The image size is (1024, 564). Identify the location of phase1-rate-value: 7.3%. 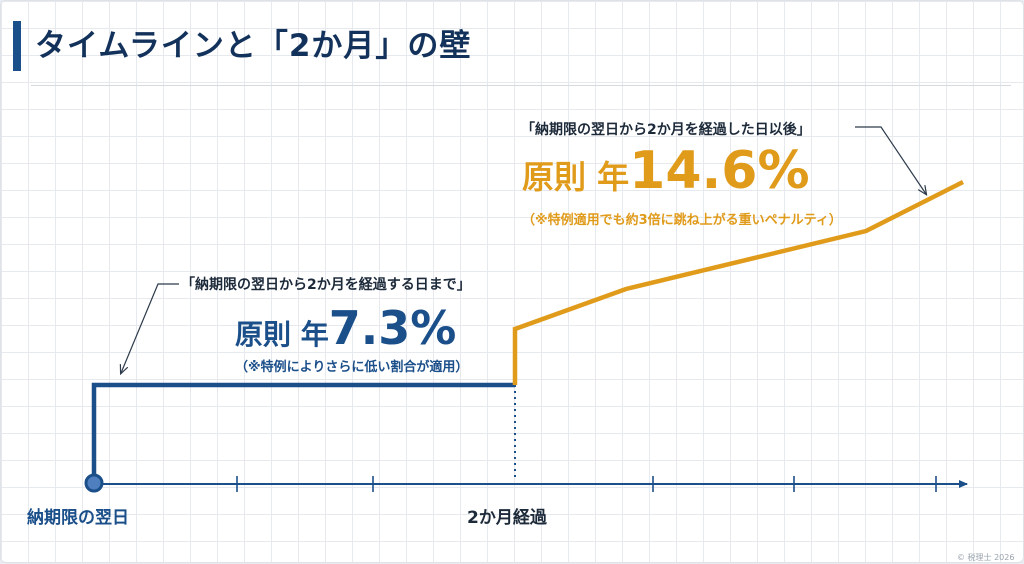
(392, 328).